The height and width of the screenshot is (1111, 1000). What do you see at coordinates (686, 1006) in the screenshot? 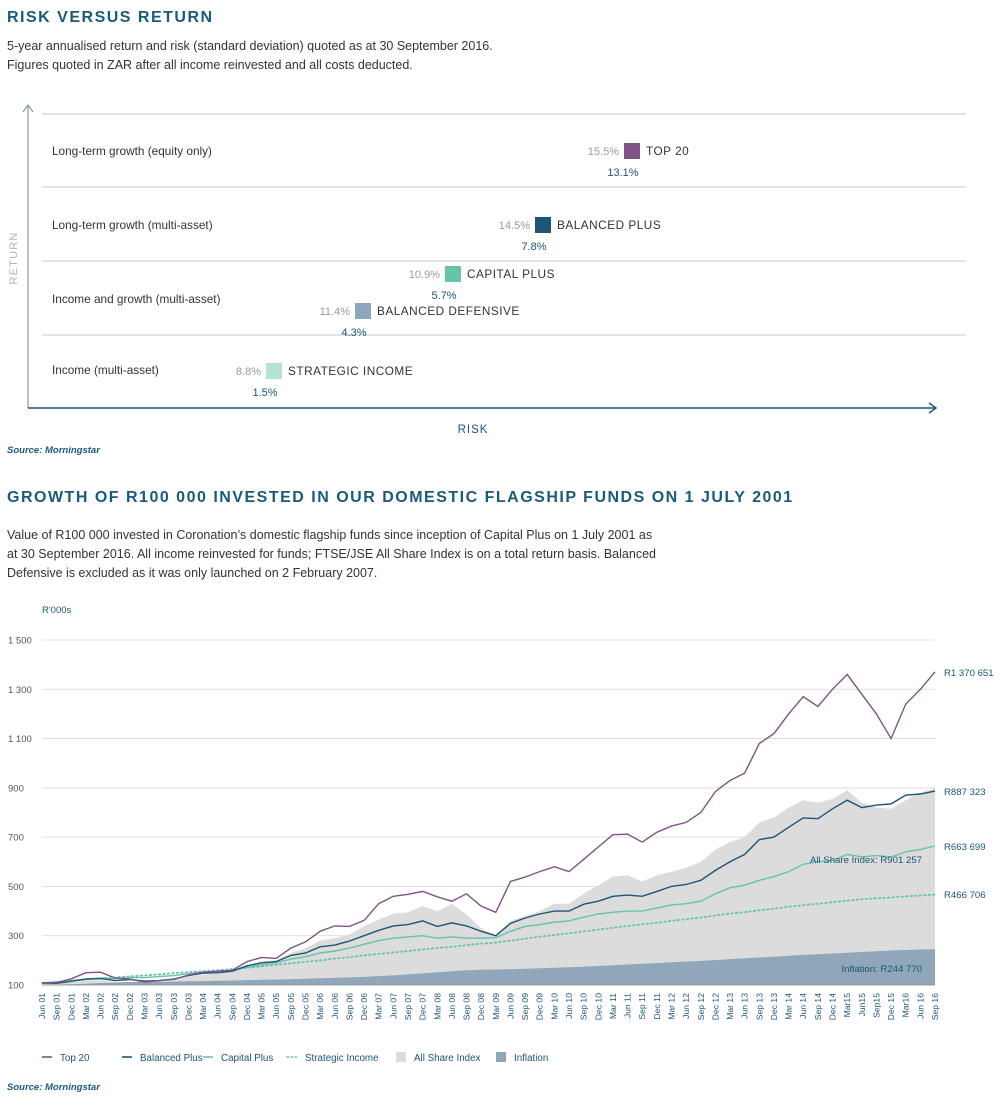
I see `x-tick-label: Jun 12` at bounding box center [686, 1006].